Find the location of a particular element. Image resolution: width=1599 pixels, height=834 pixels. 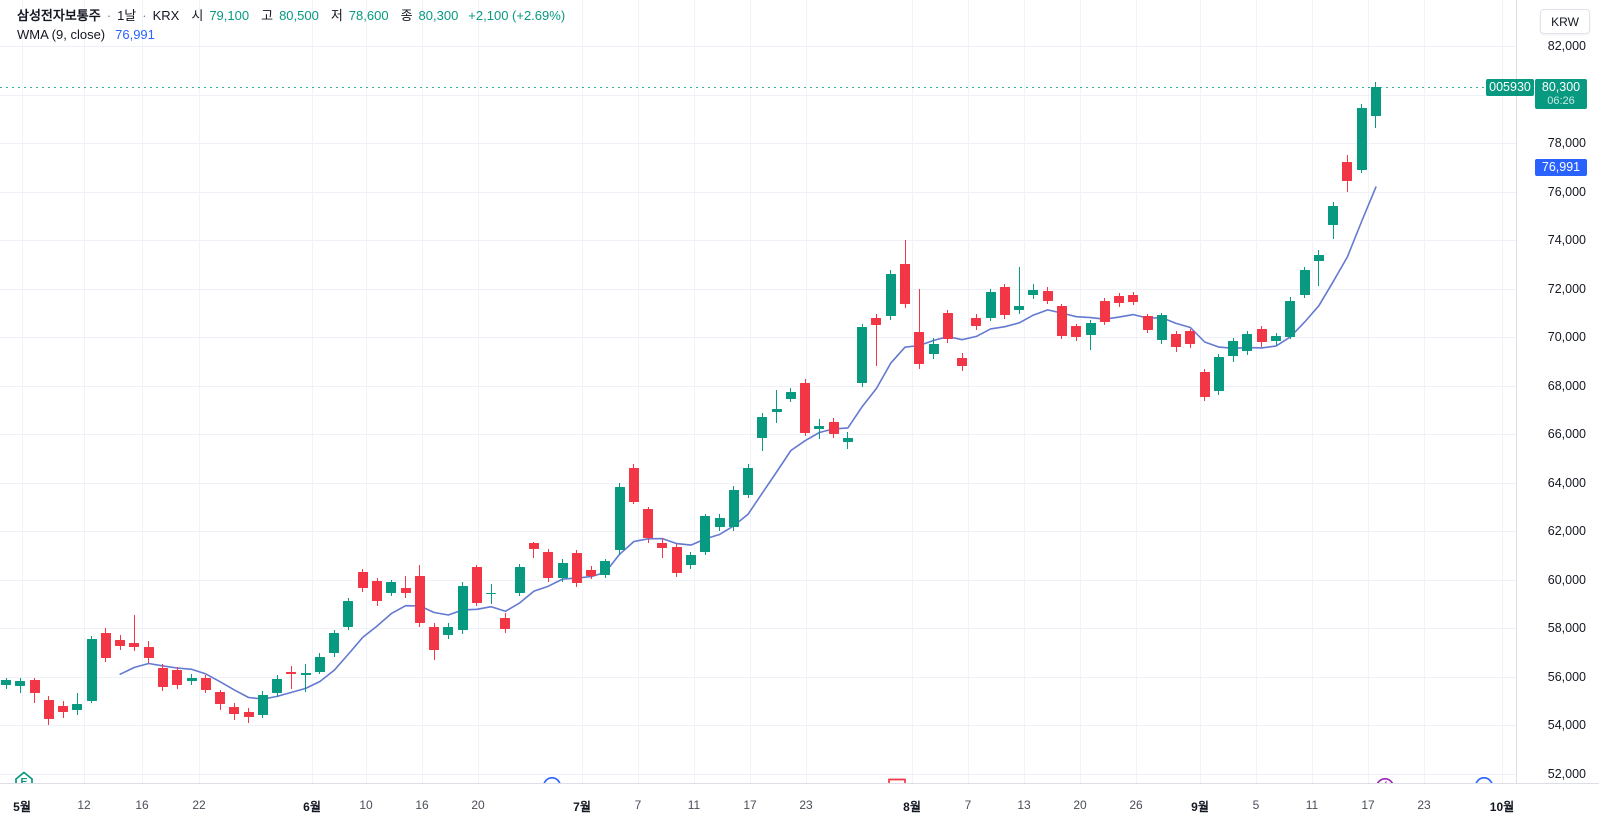

price-tick-label: 60,000 is located at coordinates (1566, 579).